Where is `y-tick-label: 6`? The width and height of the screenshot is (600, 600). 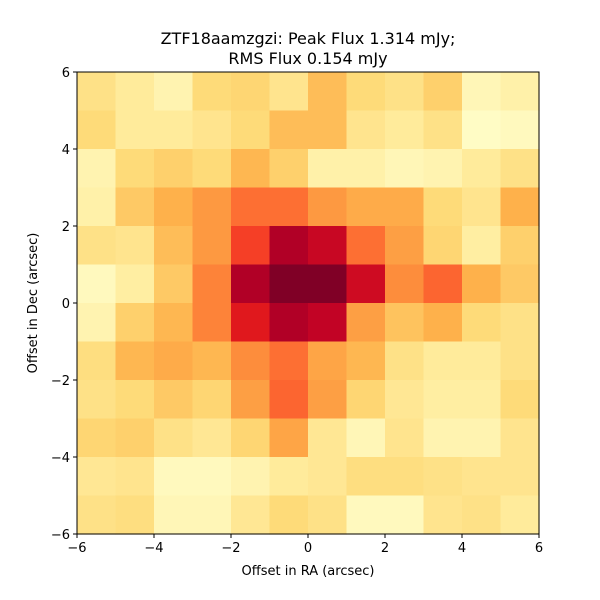 y-tick-label: 6 is located at coordinates (66, 73).